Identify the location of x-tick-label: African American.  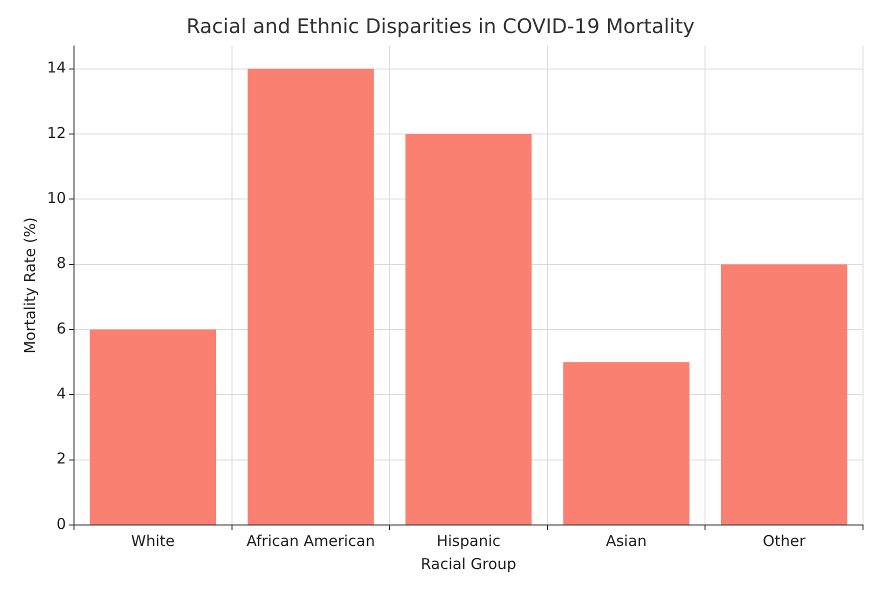
(310, 541).